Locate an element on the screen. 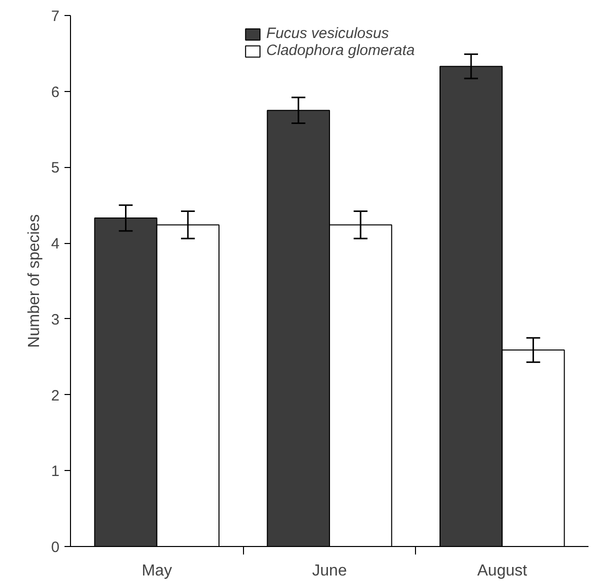  x-tick-label: August is located at coordinates (502, 571).